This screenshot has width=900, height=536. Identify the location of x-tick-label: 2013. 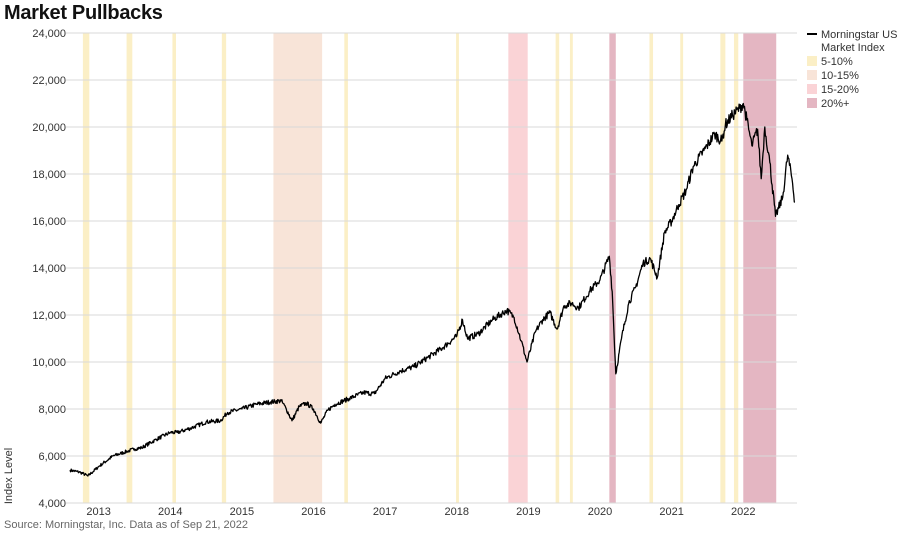
(98, 512).